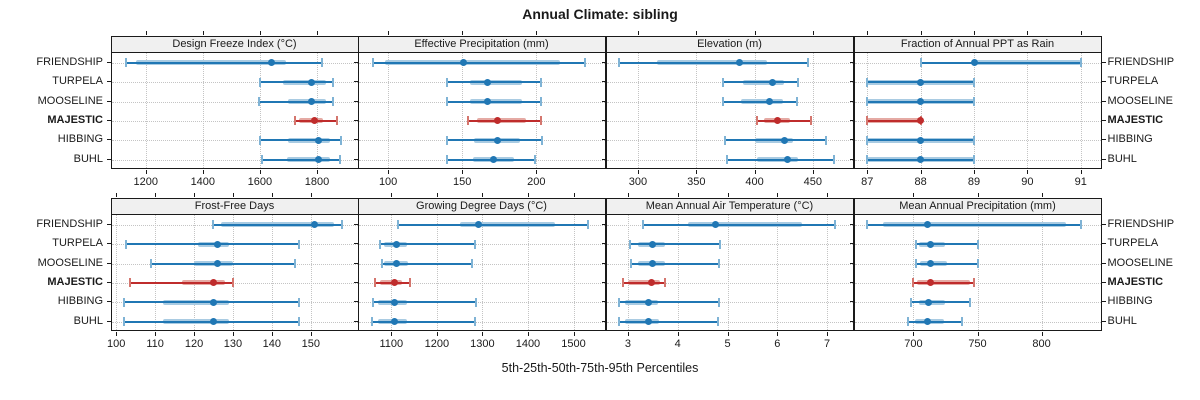 The image size is (1200, 400). Describe the element at coordinates (1130, 301) in the screenshot. I see `site-label-right: HIBBING` at that location.